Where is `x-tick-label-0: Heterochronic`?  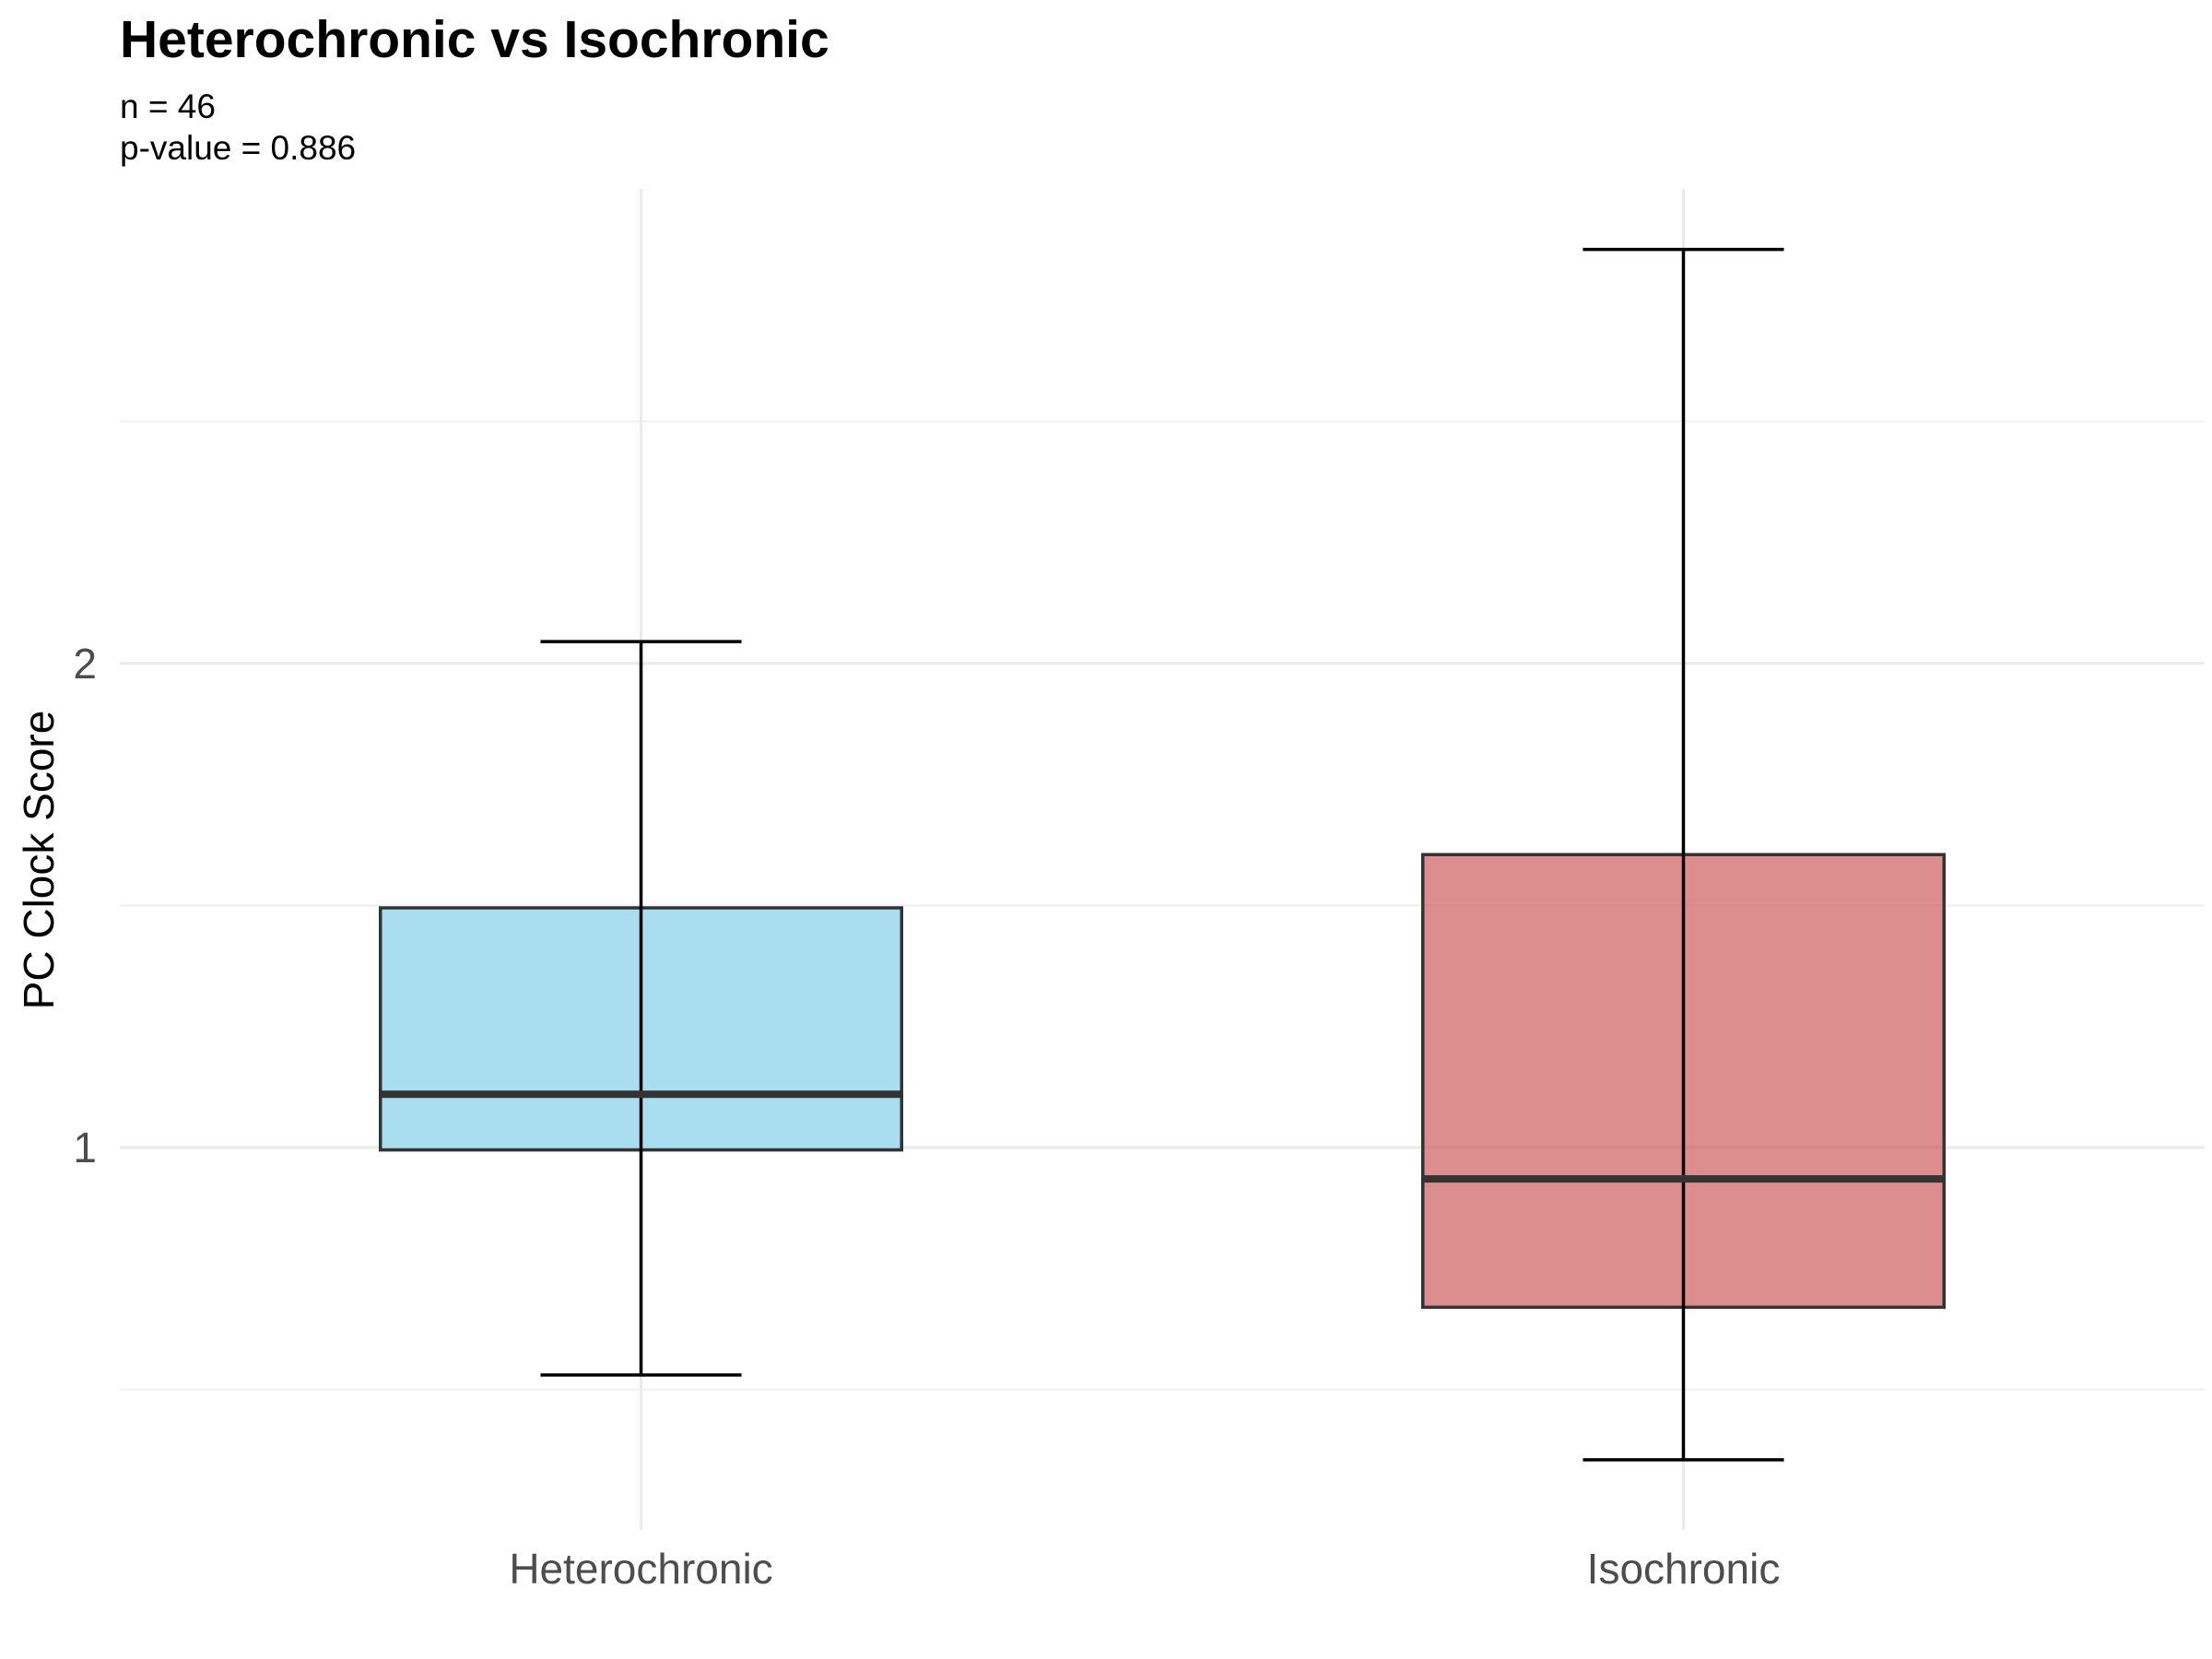
x-tick-label-0: Heterochronic is located at coordinates (640, 1569).